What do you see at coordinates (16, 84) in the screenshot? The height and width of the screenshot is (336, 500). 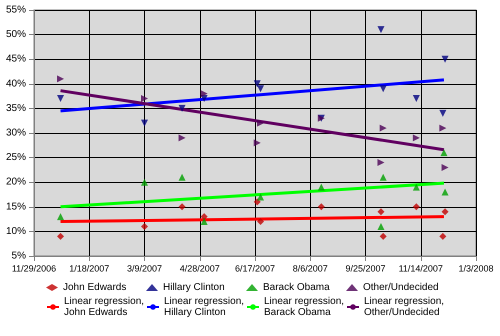 I see `y-tick-label: 40%` at bounding box center [16, 84].